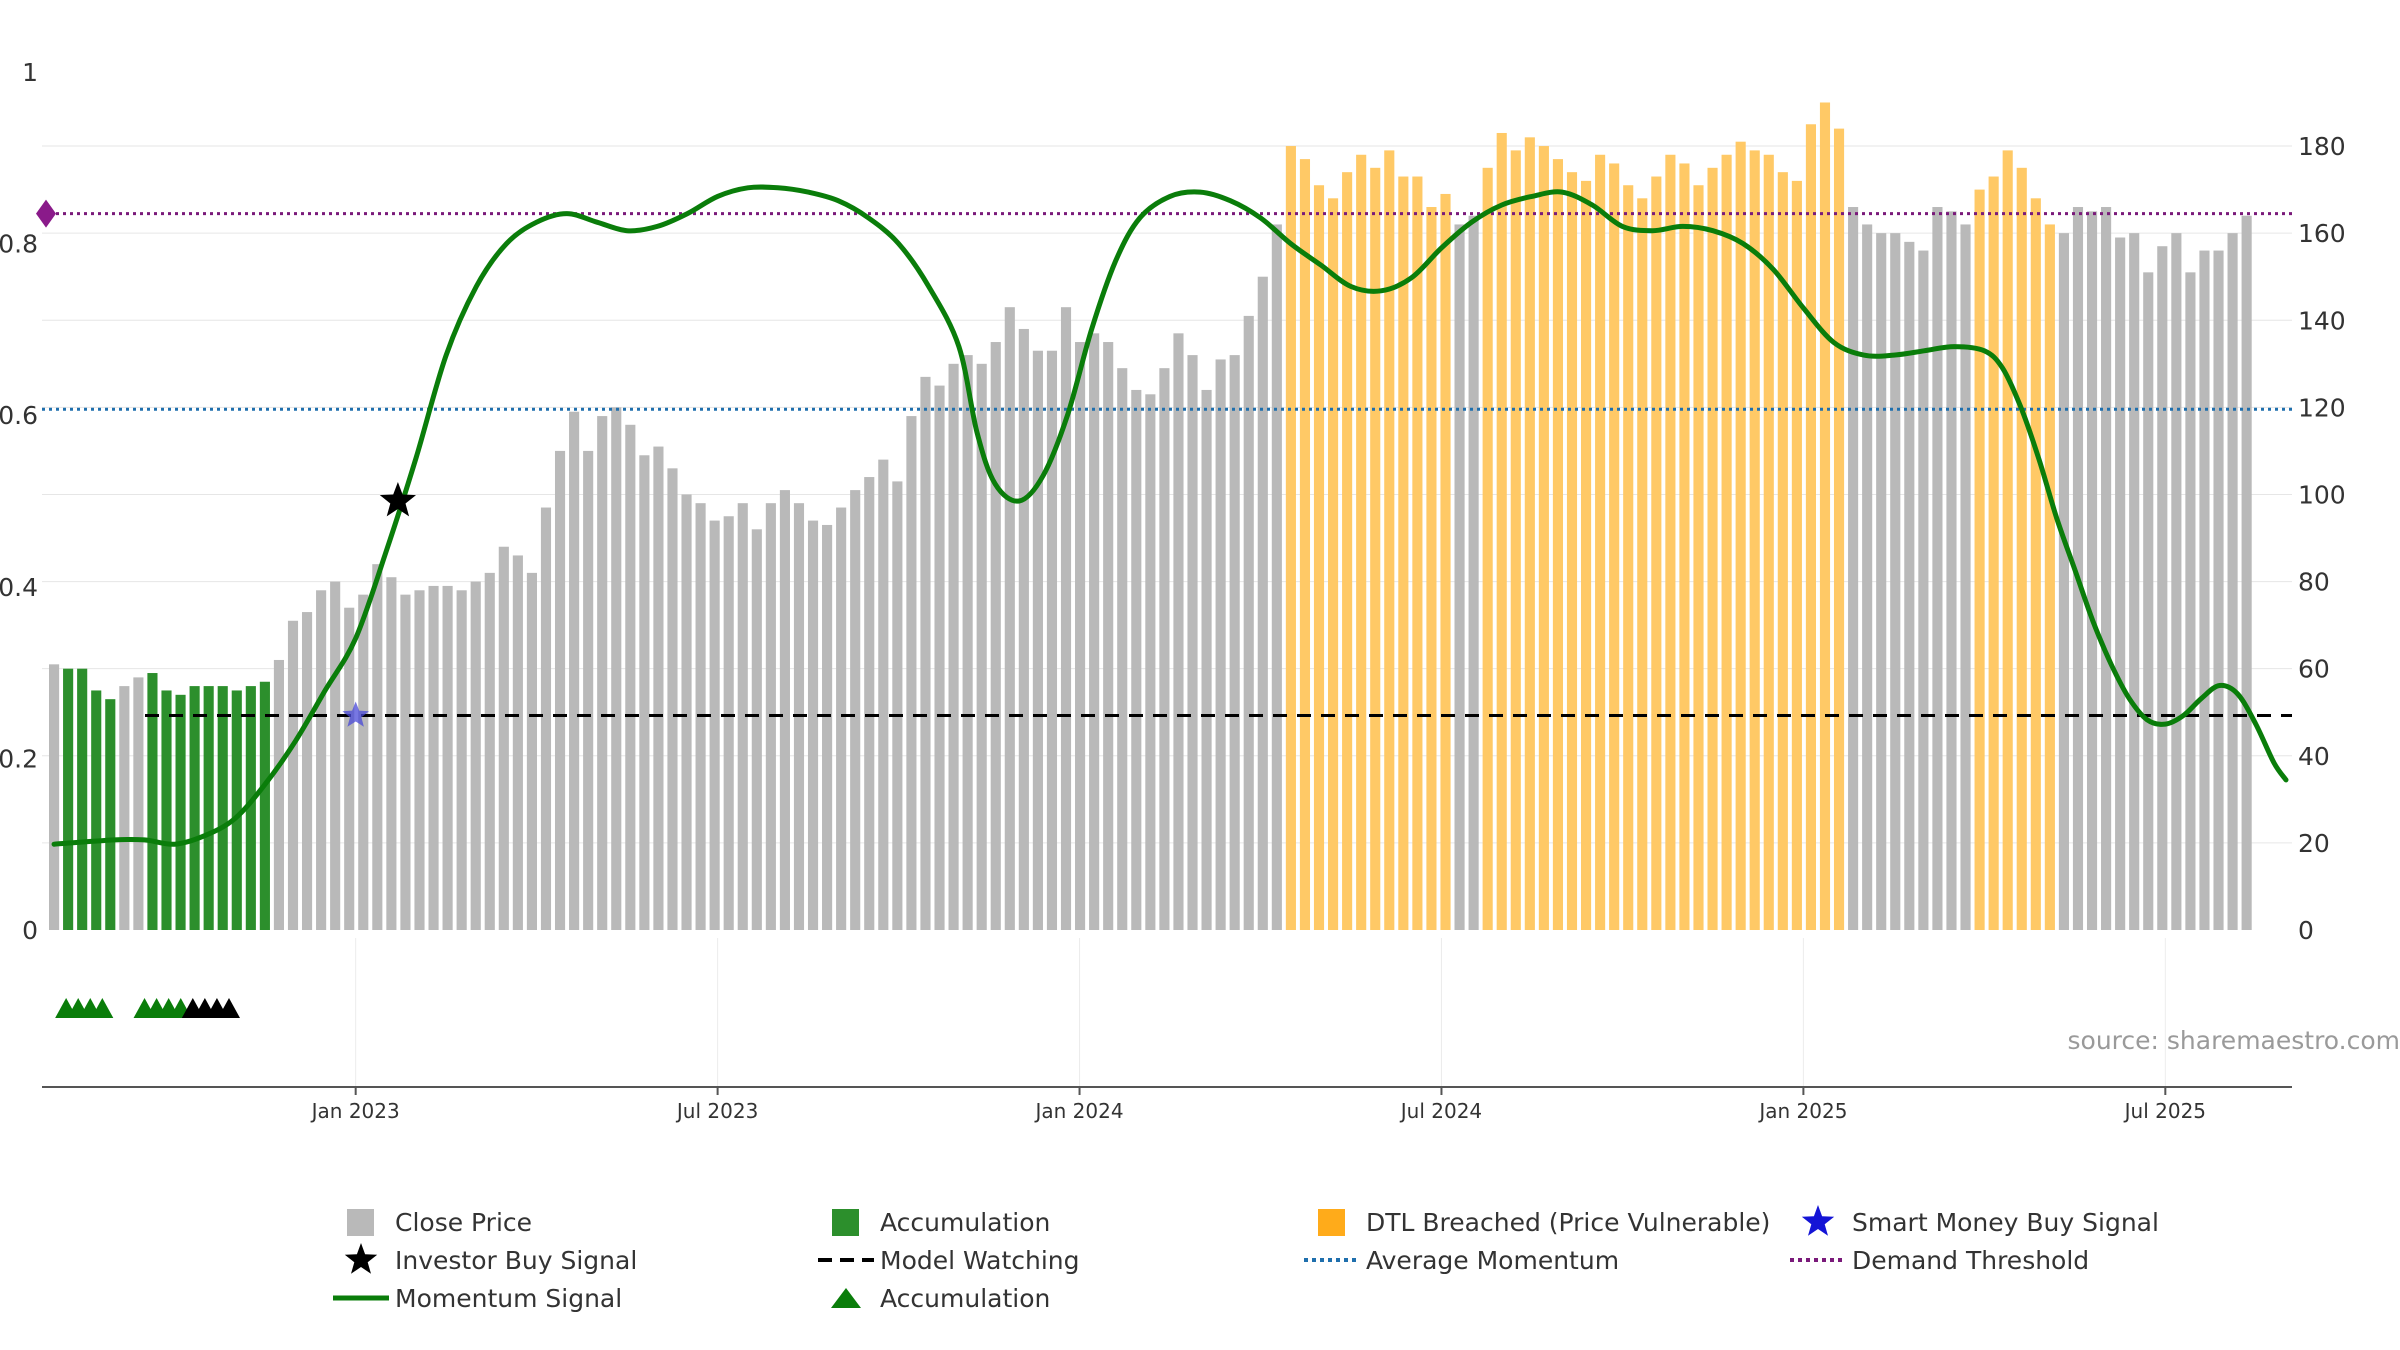 Image resolution: width=2400 pixels, height=1350 pixels. I want to click on right-tick-label: 140, so click(2322, 320).